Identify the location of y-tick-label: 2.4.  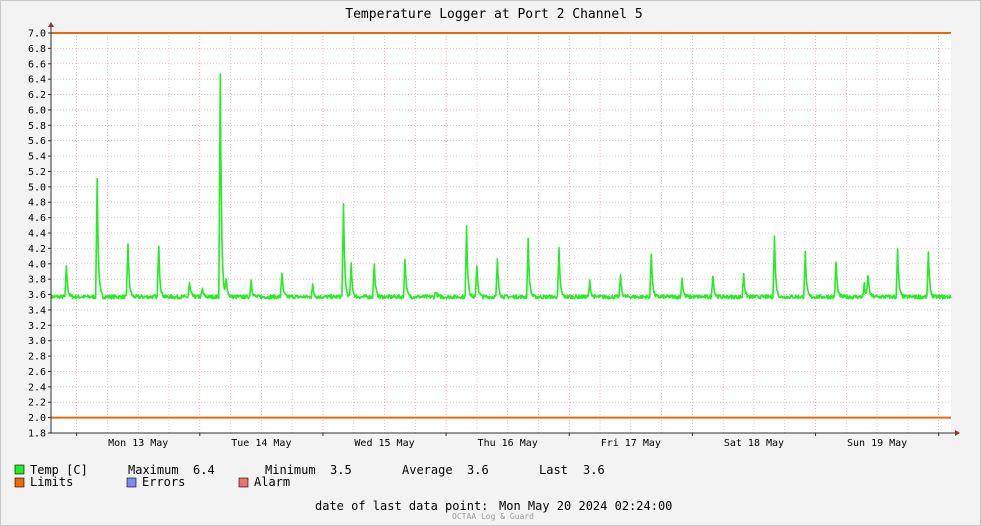
(37, 387).